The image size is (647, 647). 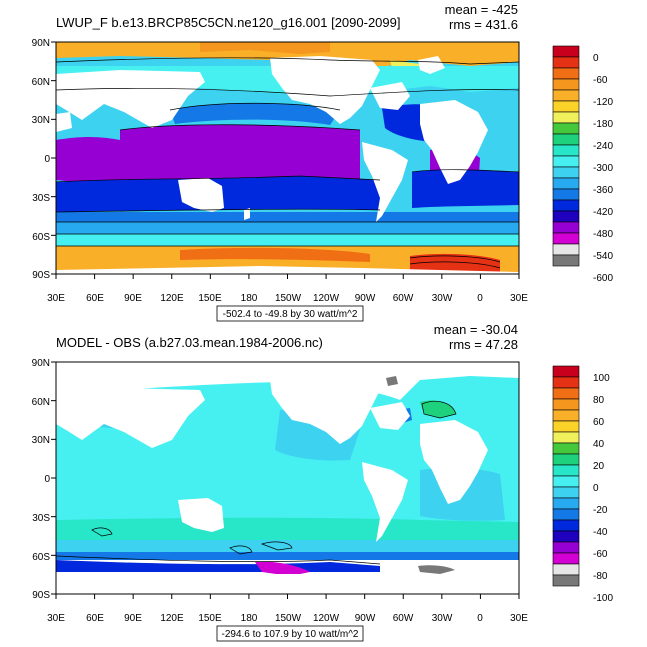 What do you see at coordinates (600, 80) in the screenshot?
I see `colorbar-label: -60` at bounding box center [600, 80].